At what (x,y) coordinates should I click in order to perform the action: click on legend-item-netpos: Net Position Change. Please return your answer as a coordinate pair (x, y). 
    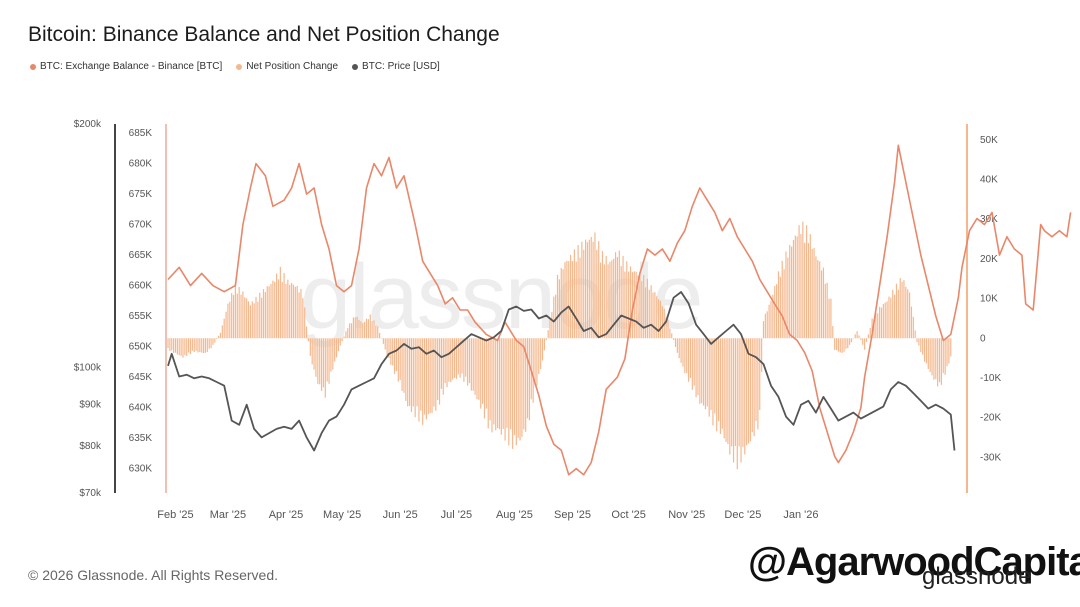
    Looking at the image, I should click on (287, 66).